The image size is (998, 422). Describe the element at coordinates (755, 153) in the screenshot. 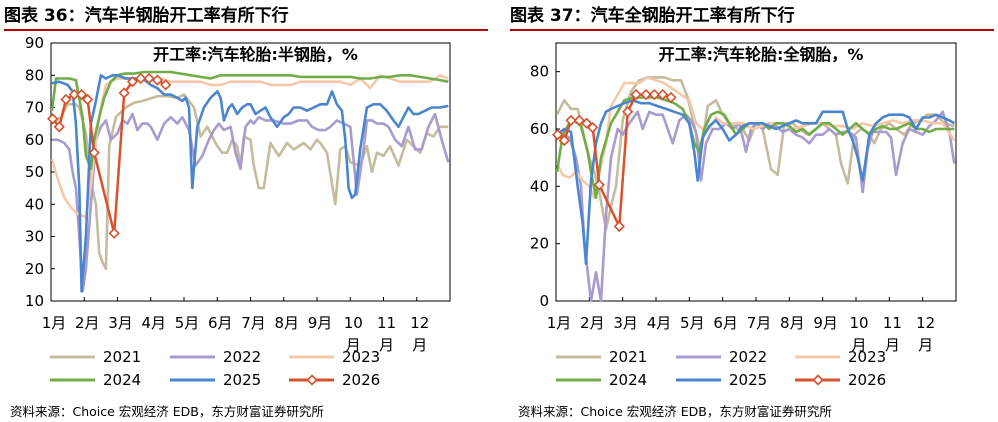

I see `series-line-2021` at that location.